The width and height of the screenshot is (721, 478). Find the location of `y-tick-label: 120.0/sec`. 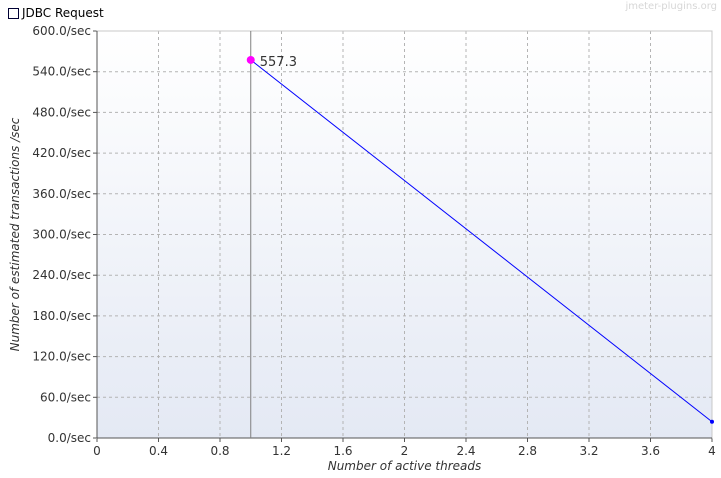

y-tick-label: 120.0/sec is located at coordinates (61, 357).